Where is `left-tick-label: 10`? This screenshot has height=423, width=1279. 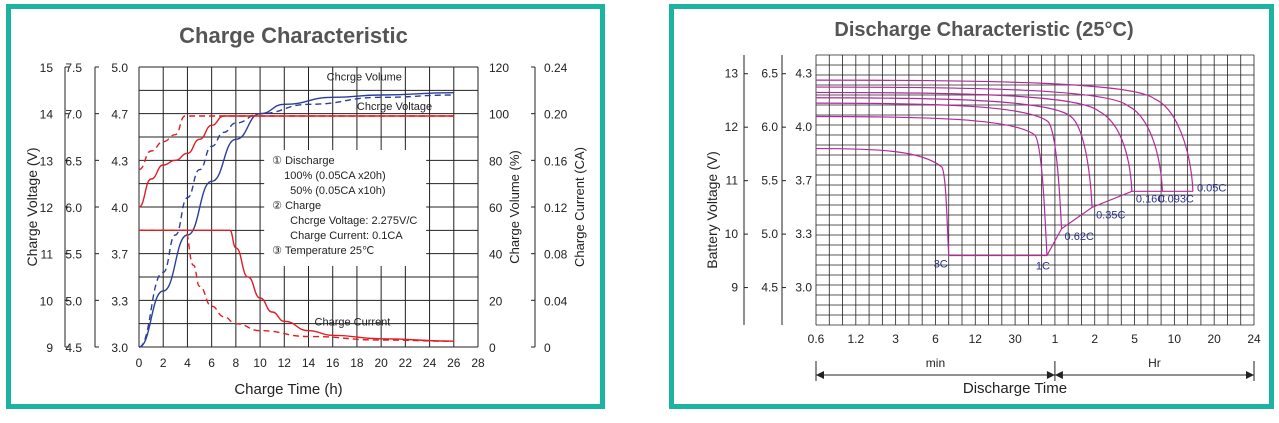 left-tick-label: 10 is located at coordinates (47, 301).